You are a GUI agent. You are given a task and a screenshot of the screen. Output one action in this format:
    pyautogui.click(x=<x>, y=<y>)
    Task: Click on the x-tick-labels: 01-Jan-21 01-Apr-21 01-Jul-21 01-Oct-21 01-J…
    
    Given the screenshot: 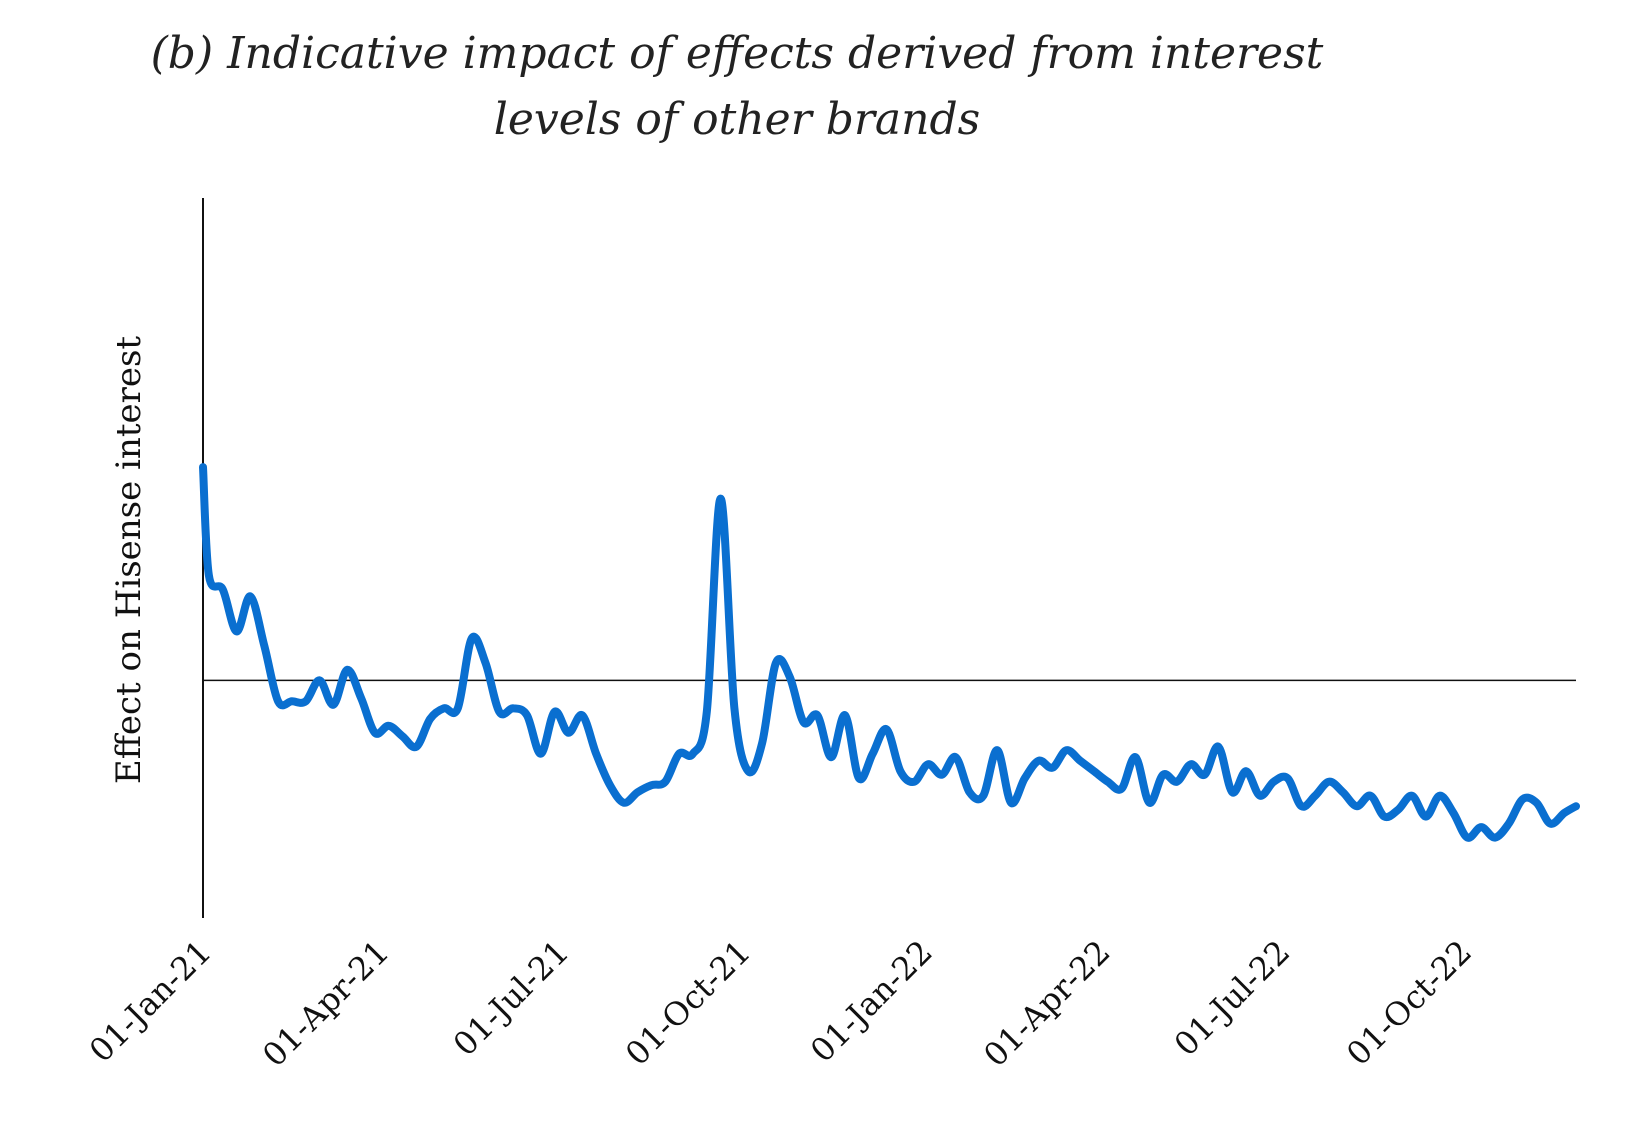 What is the action you would take?
    pyautogui.click(x=780, y=1003)
    